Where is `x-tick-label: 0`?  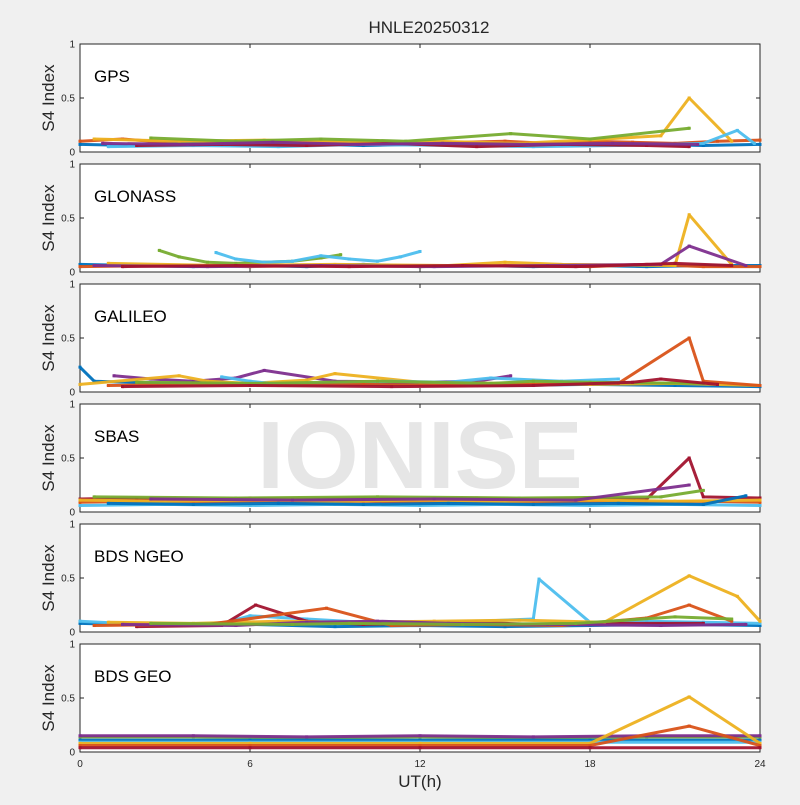 x-tick-label: 0 is located at coordinates (80, 764).